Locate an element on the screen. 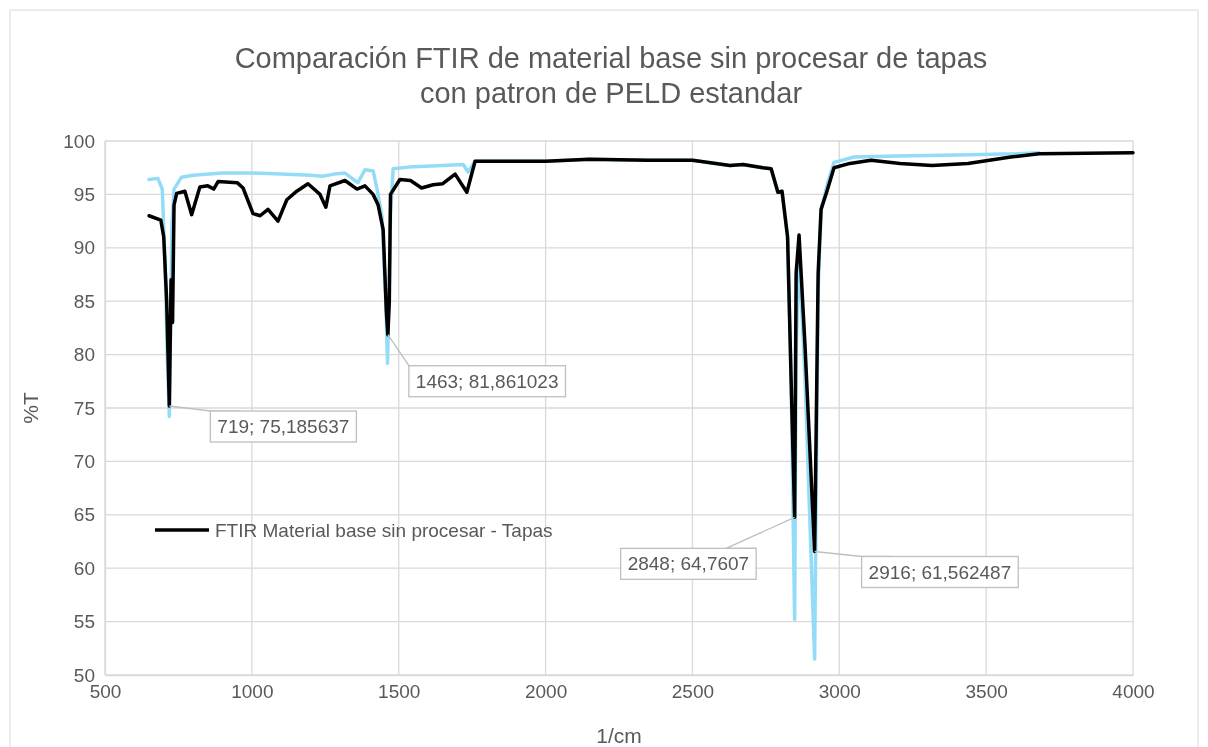 The width and height of the screenshot is (1208, 747). annotation: 2916; 61,562487 is located at coordinates (940, 572).